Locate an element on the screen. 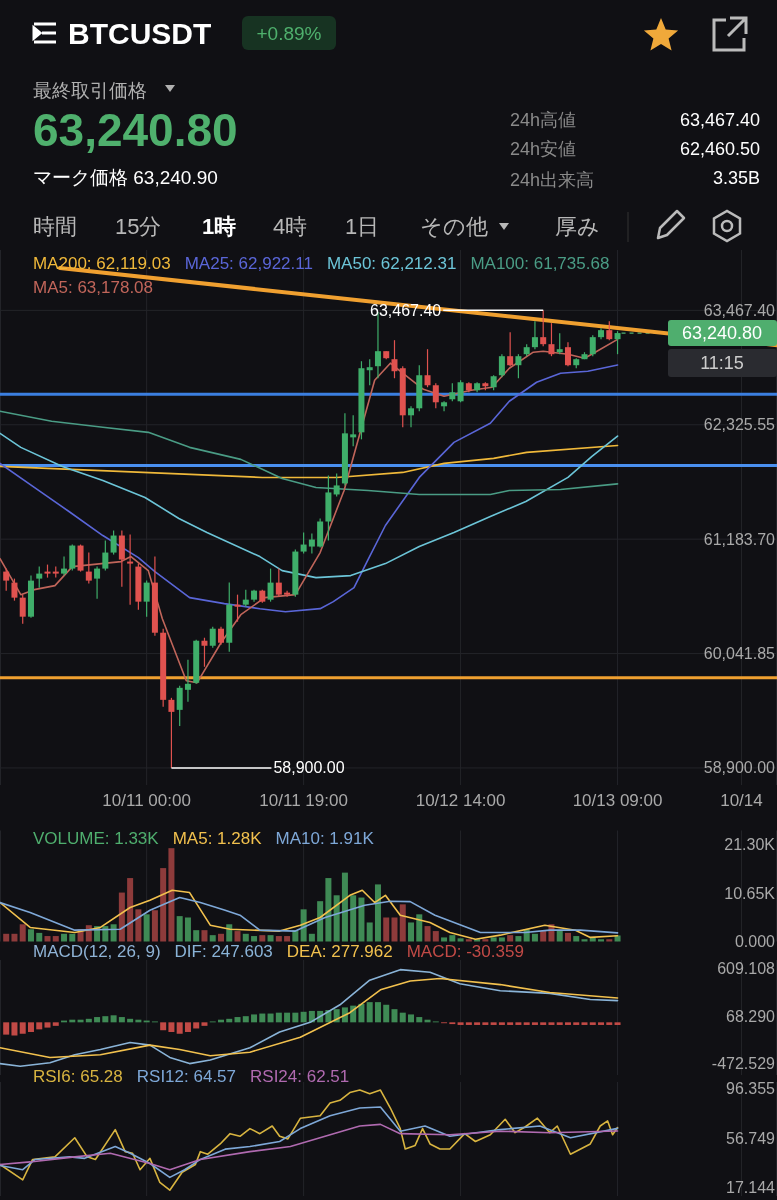 Image resolution: width=777 pixels, height=1200 pixels. x-tick-label: 10/11 00:00 is located at coordinates (146, 800).